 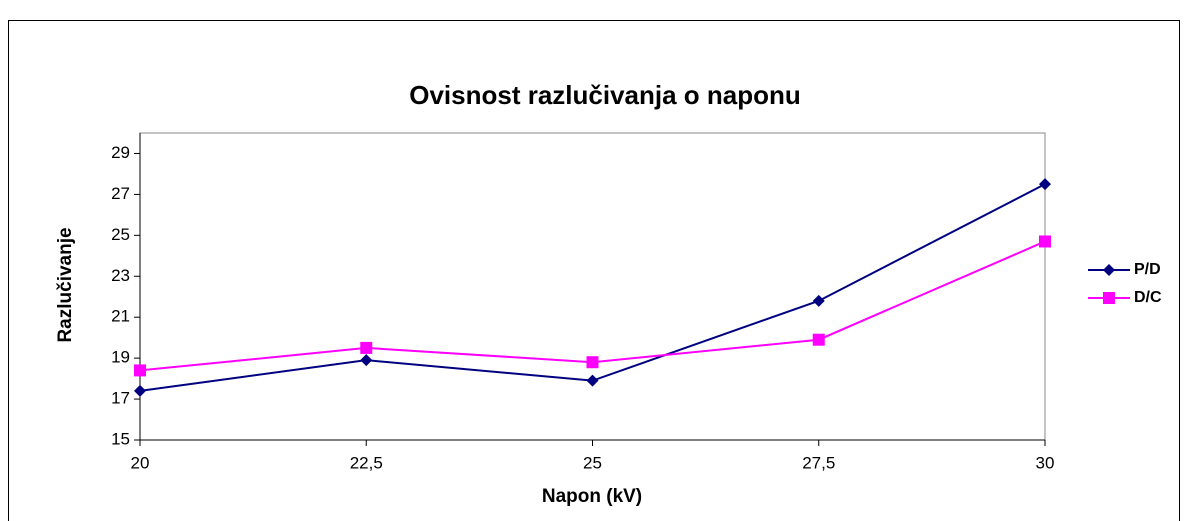 What do you see at coordinates (605, 95) in the screenshot?
I see `chart-title: Ovisnost razlučivanja o naponu` at bounding box center [605, 95].